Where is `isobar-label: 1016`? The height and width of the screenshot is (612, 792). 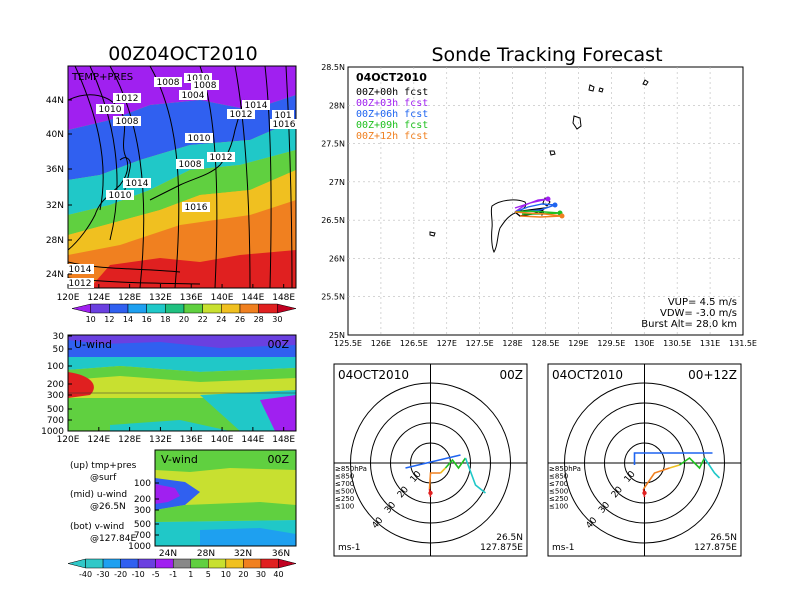
isobar-label: 1016 is located at coordinates (196, 208).